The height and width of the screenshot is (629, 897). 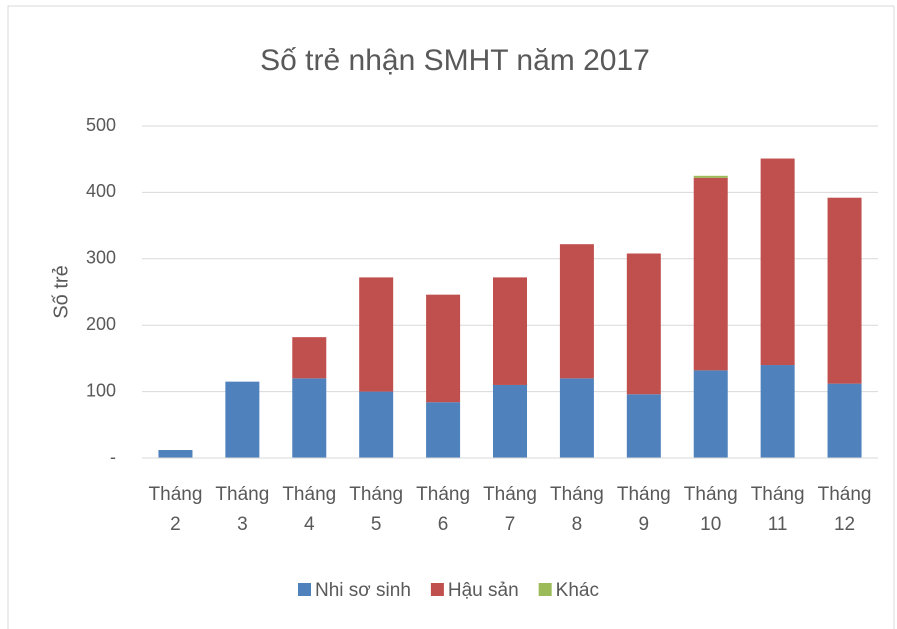 What do you see at coordinates (643, 509) in the screenshot?
I see `x-tick-label: Tháng 9` at bounding box center [643, 509].